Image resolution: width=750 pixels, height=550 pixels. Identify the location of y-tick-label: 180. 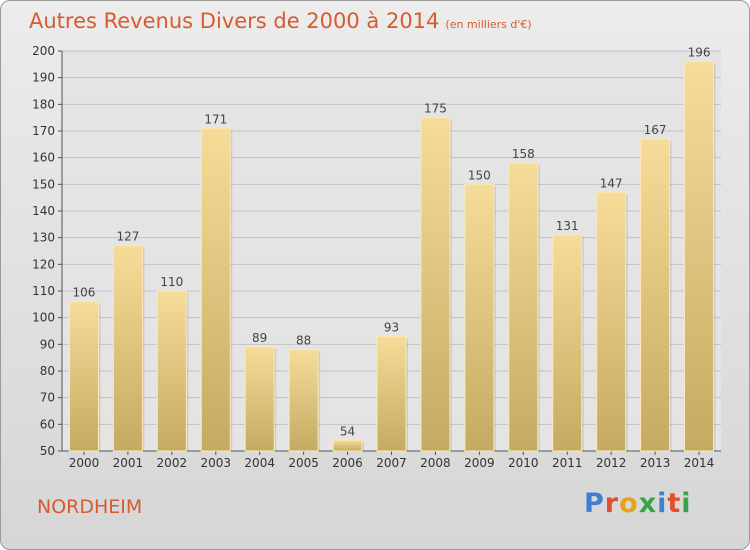
(43, 104).